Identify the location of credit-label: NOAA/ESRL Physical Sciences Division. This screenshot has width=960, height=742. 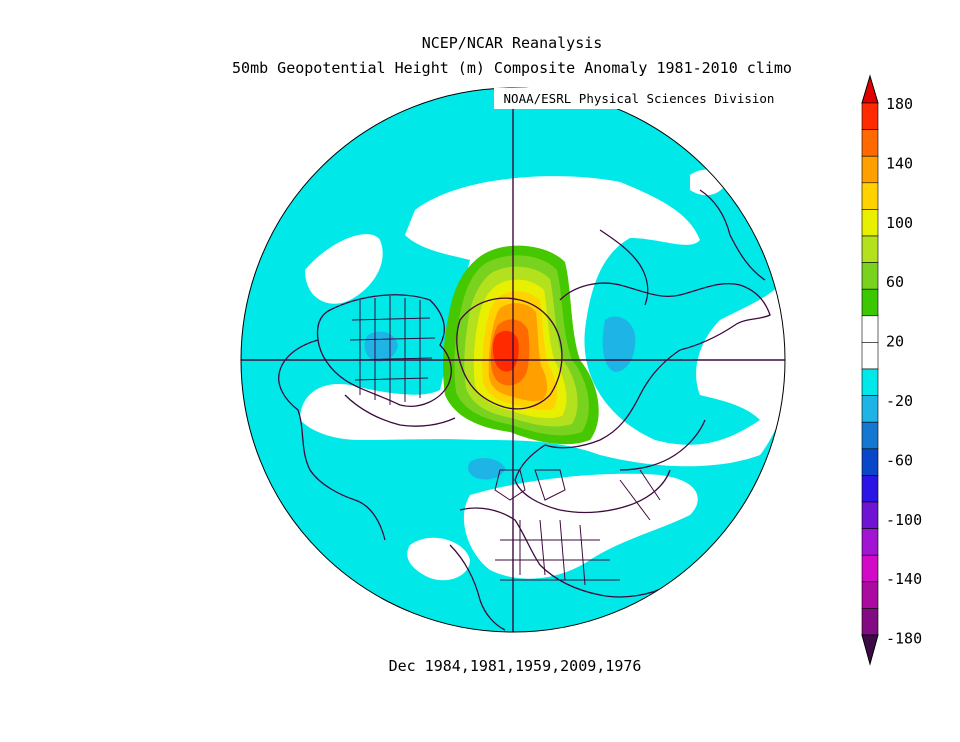
(639, 98).